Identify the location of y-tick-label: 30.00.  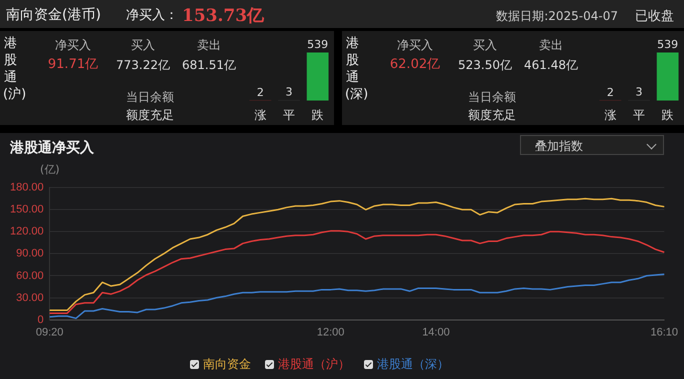
(30, 298).